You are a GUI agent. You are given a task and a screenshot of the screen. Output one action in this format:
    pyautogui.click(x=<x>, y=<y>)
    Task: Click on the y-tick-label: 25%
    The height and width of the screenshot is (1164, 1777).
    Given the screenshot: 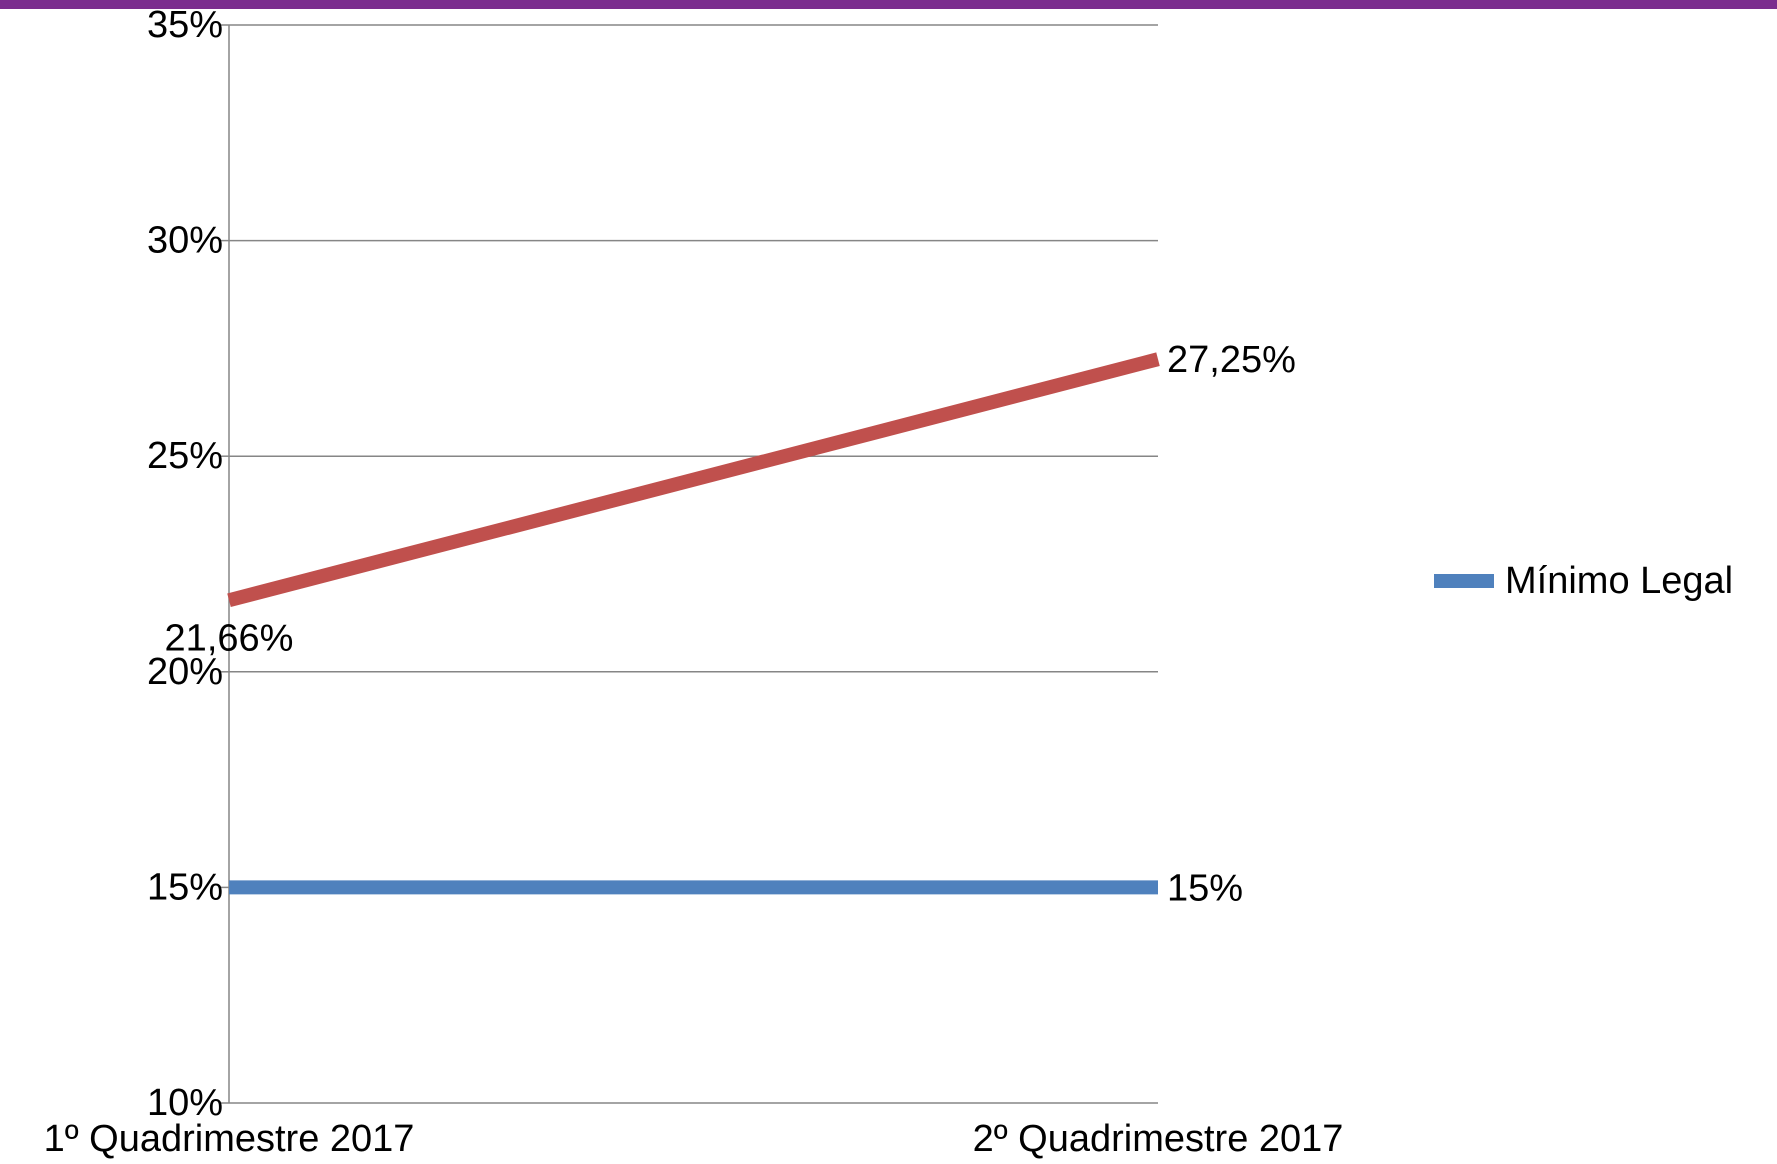 What is the action you would take?
    pyautogui.click(x=185, y=456)
    